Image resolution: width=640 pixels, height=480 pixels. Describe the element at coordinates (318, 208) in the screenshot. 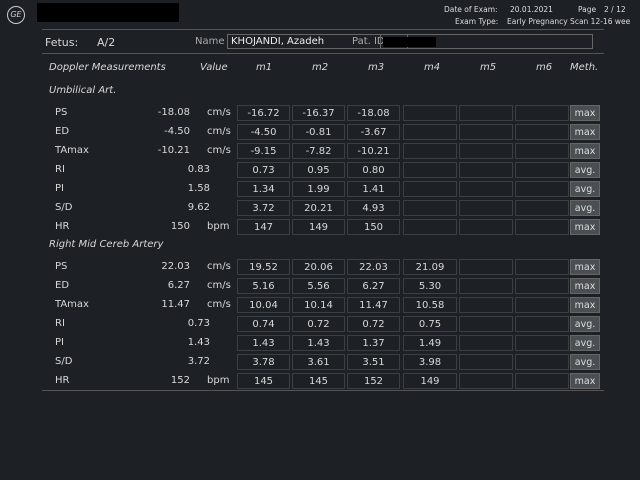

I see `measurement-cell-m2: 20.21` at that location.